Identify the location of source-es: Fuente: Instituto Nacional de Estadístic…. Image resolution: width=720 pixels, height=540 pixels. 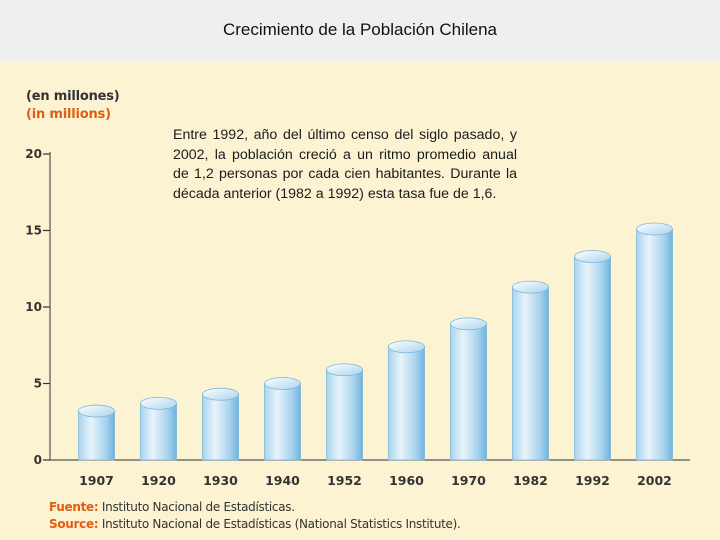
(172, 507).